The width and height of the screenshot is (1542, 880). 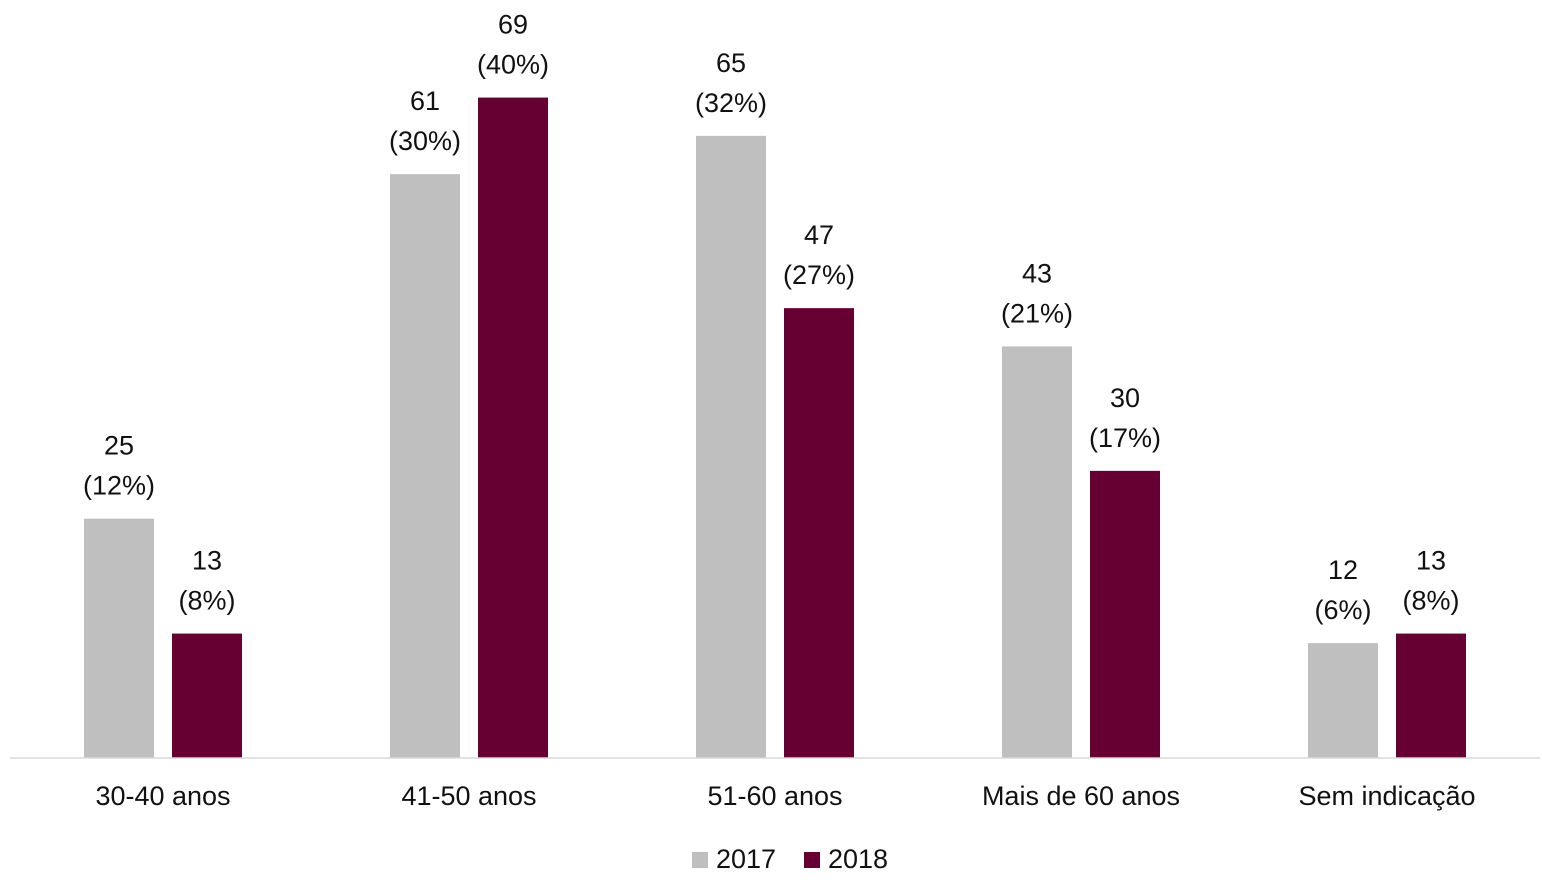 What do you see at coordinates (819, 255) in the screenshot?
I see `value-label: 47 (27%)` at bounding box center [819, 255].